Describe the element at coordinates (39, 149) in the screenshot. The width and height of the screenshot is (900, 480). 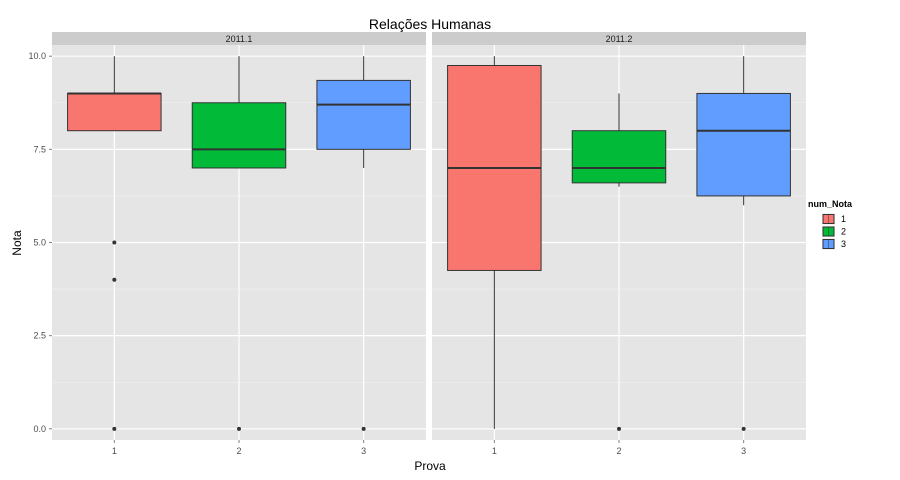
I see `y-tick-label: 7.5` at that location.